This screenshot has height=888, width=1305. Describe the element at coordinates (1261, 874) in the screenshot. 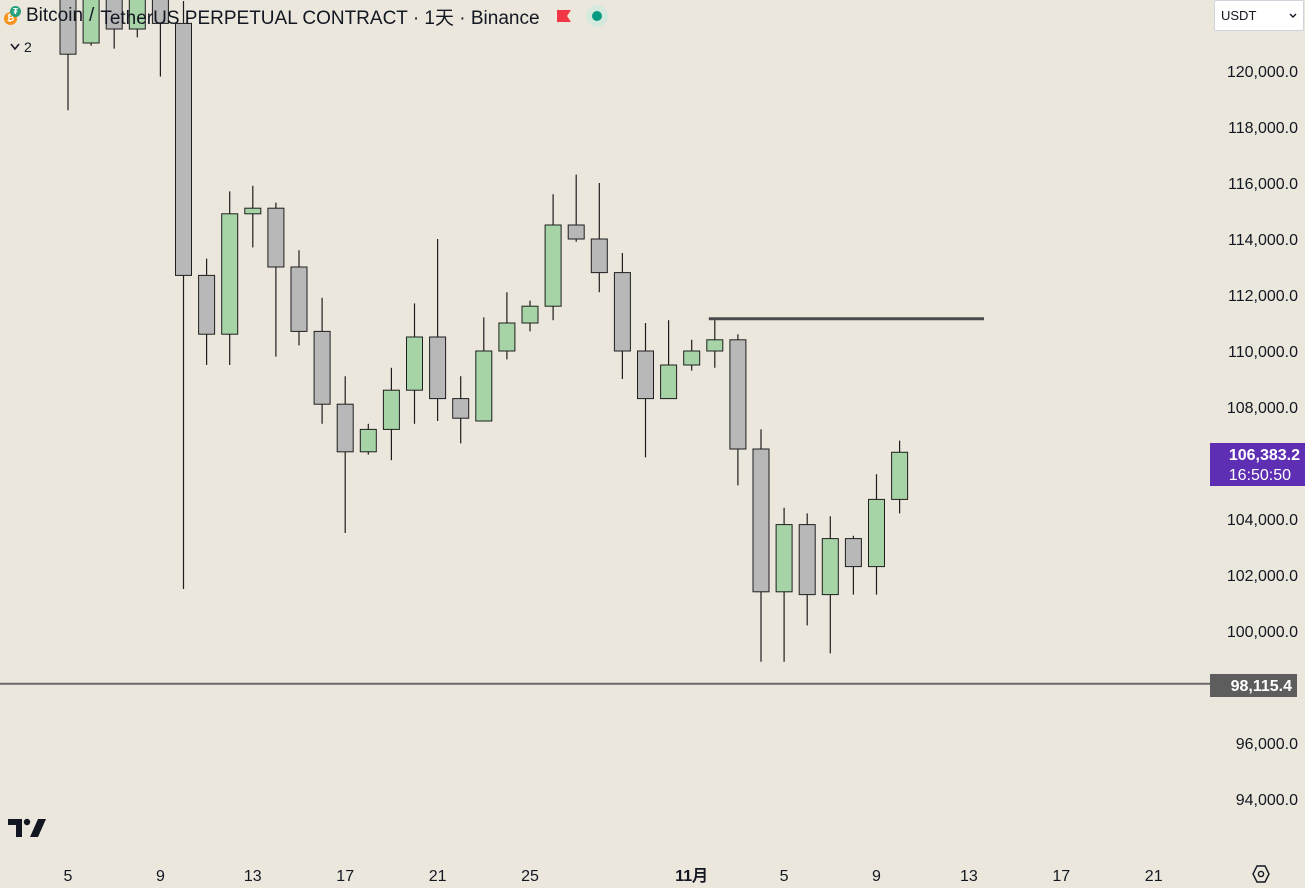

I see `settings-icon` at that location.